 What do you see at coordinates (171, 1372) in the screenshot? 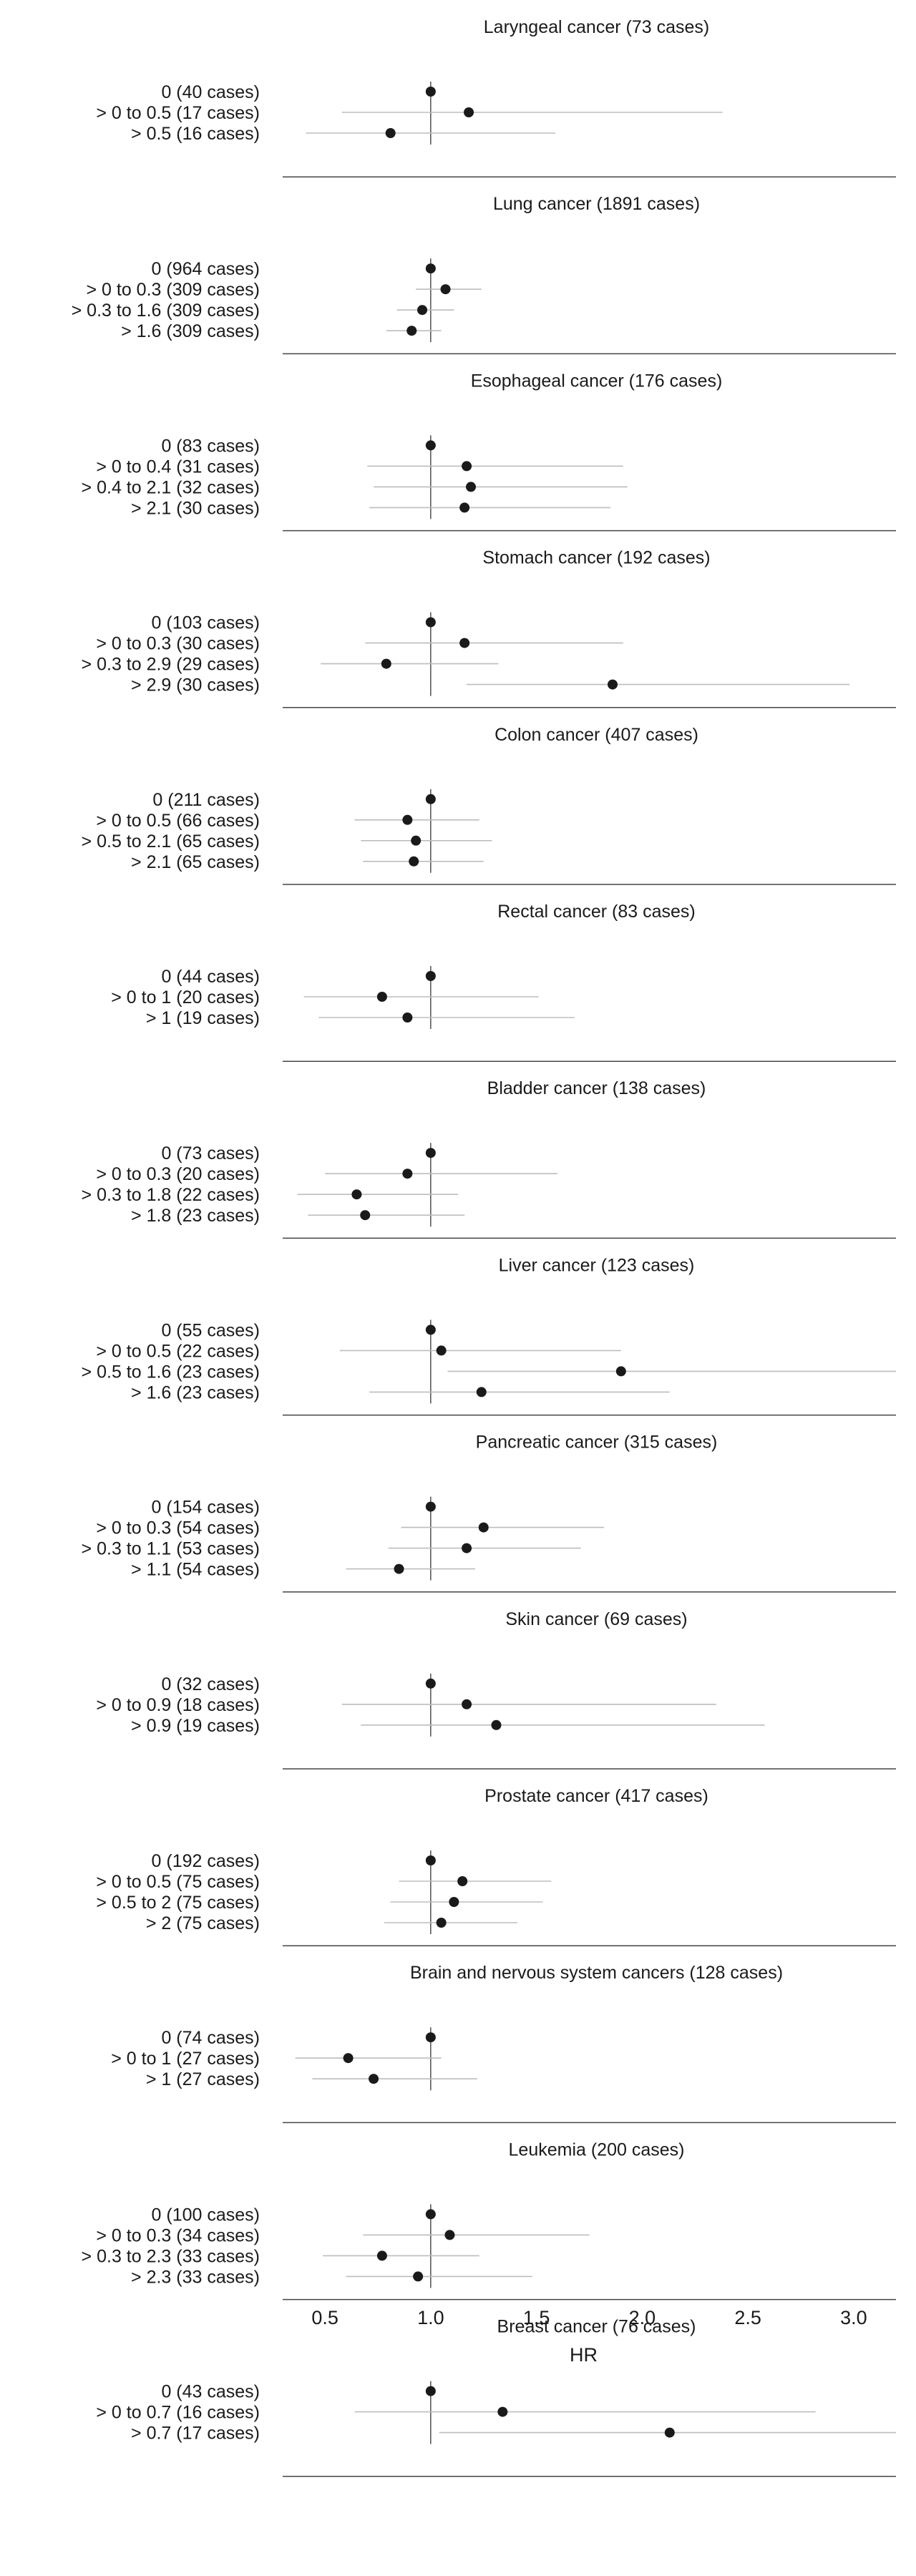
I see `row-label: > 0.5 to 1.6 (23 cases)` at bounding box center [171, 1372].